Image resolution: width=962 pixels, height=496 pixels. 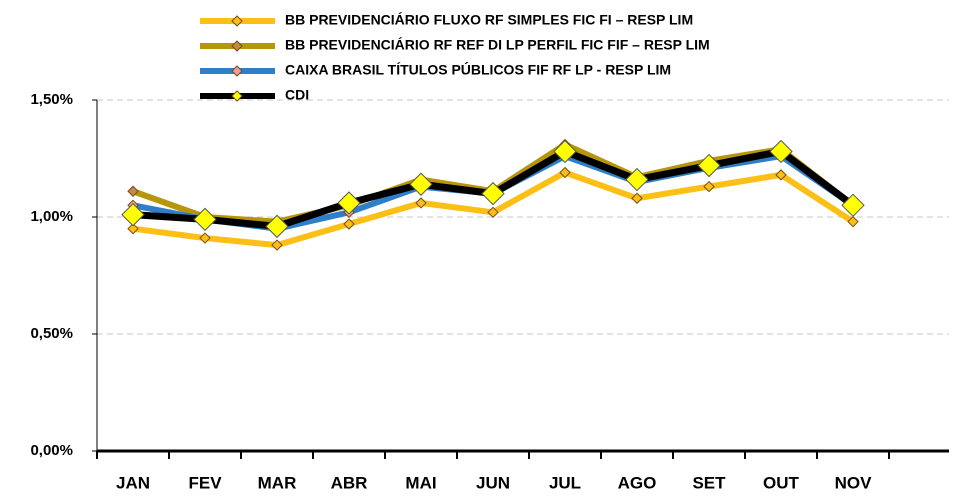 I want to click on x-tick-label: OUT, so click(x=781, y=482).